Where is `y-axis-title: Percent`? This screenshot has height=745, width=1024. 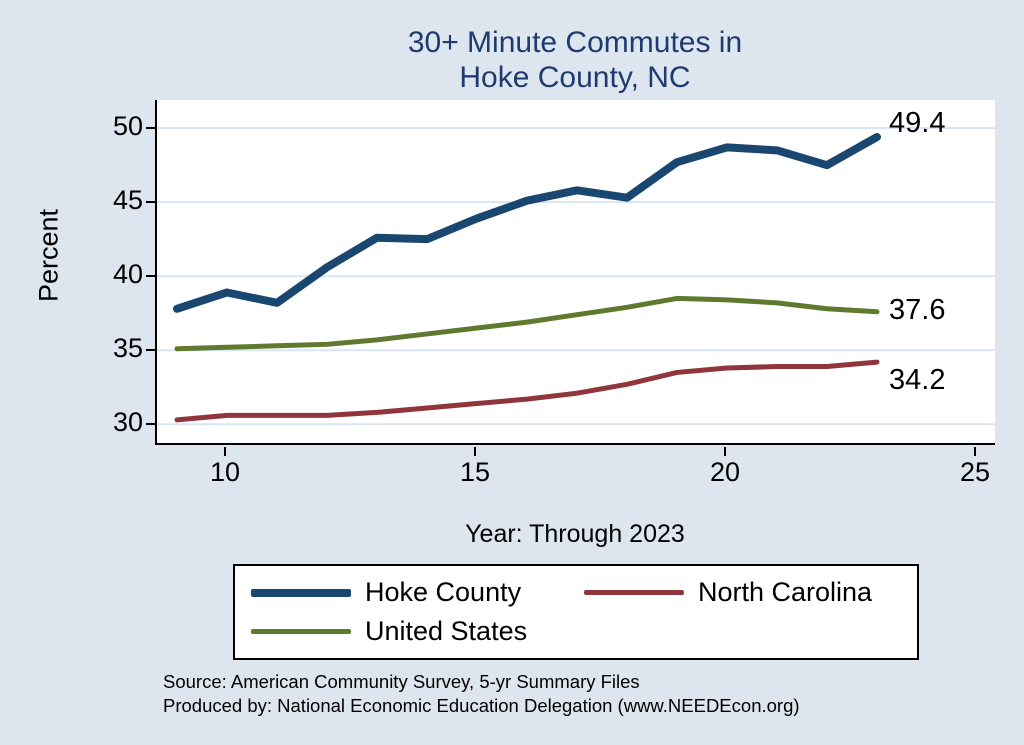 y-axis-title: Percent is located at coordinates (48, 255).